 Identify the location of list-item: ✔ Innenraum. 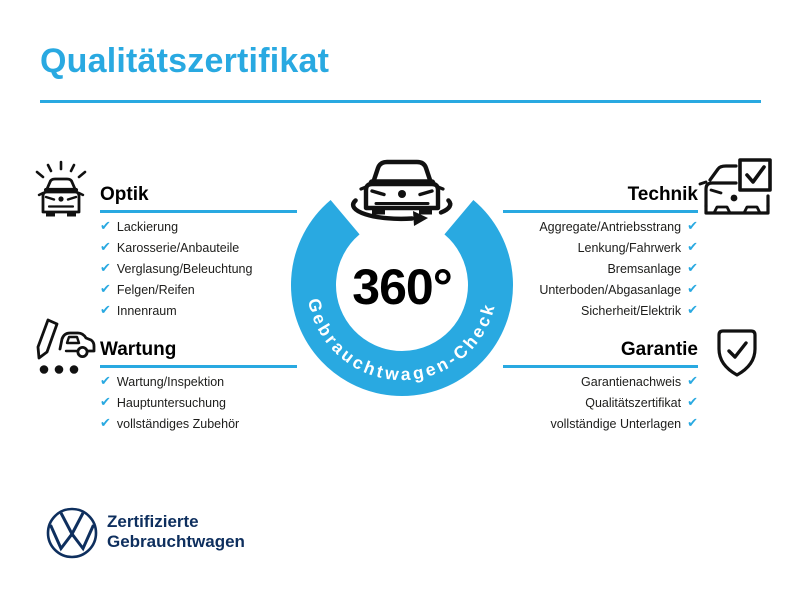
(176, 310).